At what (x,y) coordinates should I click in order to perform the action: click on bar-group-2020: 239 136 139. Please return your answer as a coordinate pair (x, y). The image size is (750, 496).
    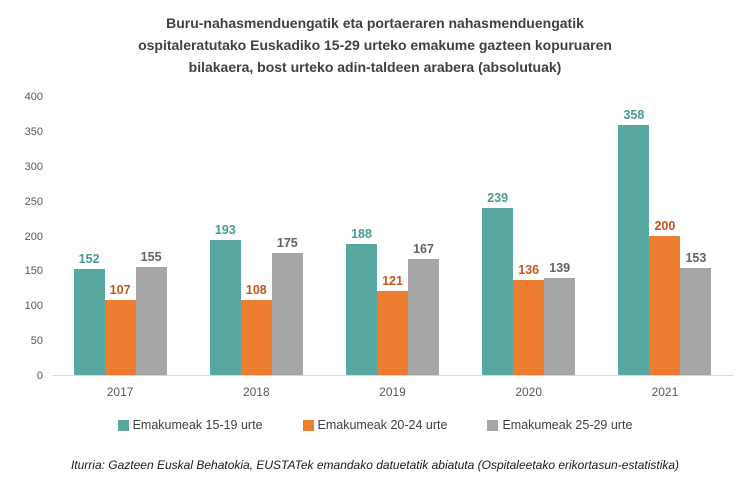
    Looking at the image, I should click on (529, 236).